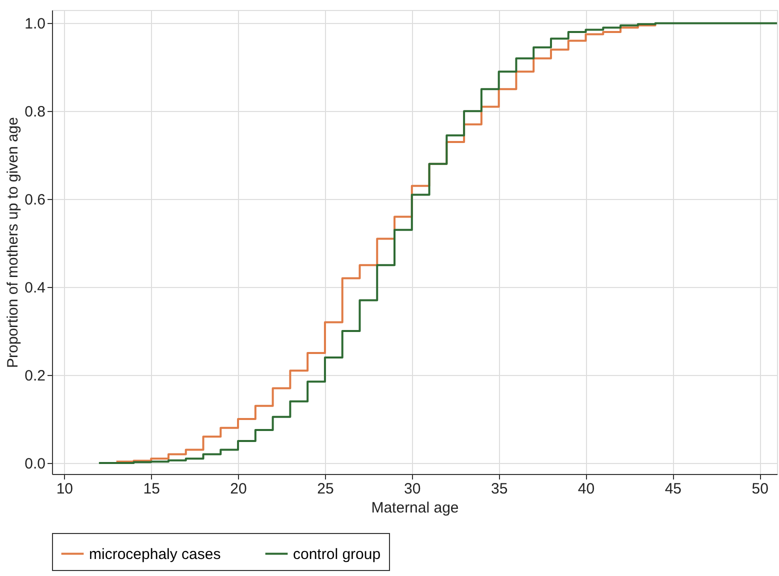  What do you see at coordinates (412, 489) in the screenshot?
I see `x-tick-label: 30` at bounding box center [412, 489].